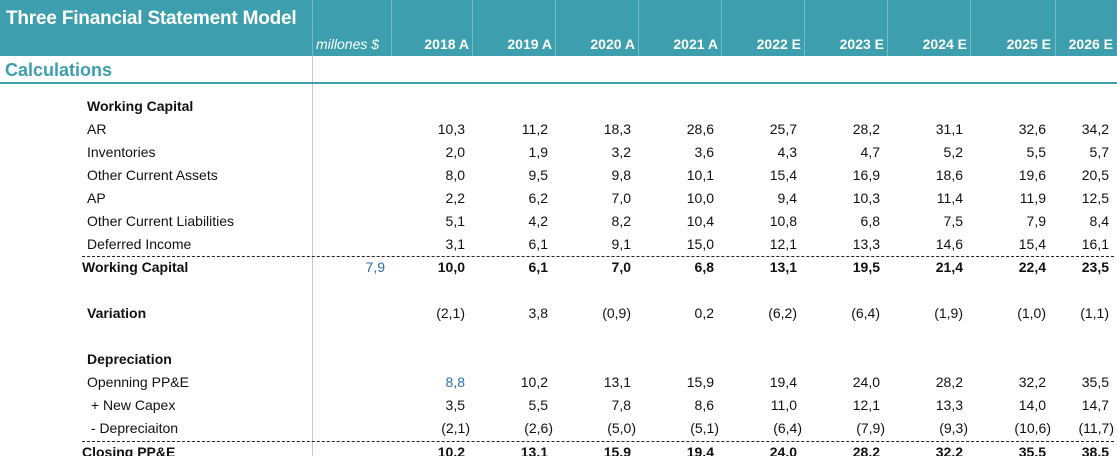 The width and height of the screenshot is (1117, 456). I want to click on prior-value-cell: 7,9, so click(375, 267).